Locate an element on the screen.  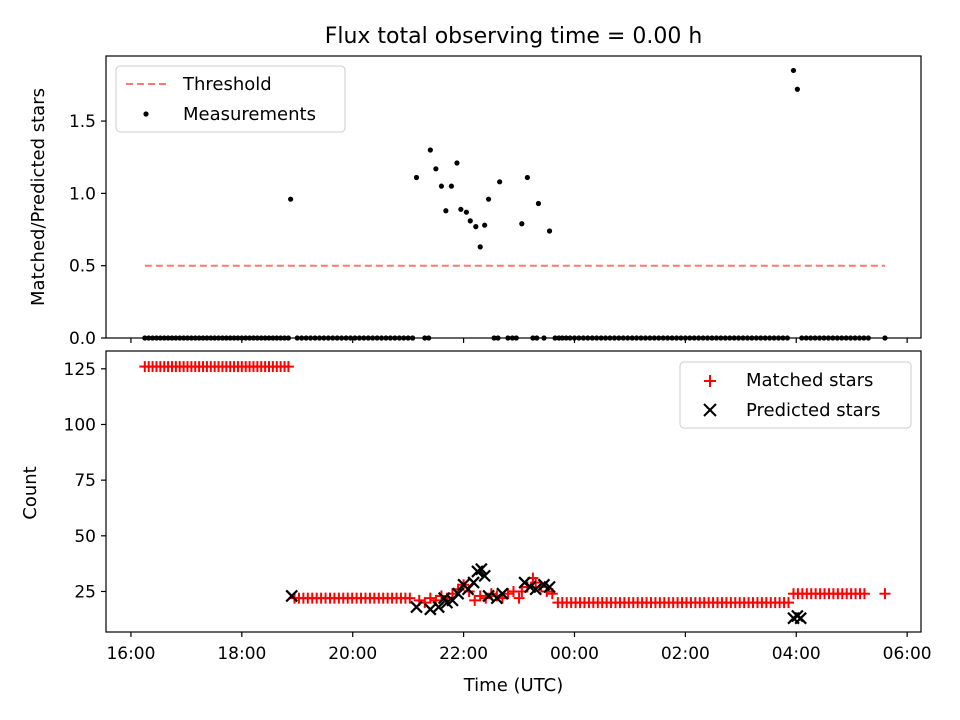
bottom-y-tick-label: 75 is located at coordinates (85, 481).